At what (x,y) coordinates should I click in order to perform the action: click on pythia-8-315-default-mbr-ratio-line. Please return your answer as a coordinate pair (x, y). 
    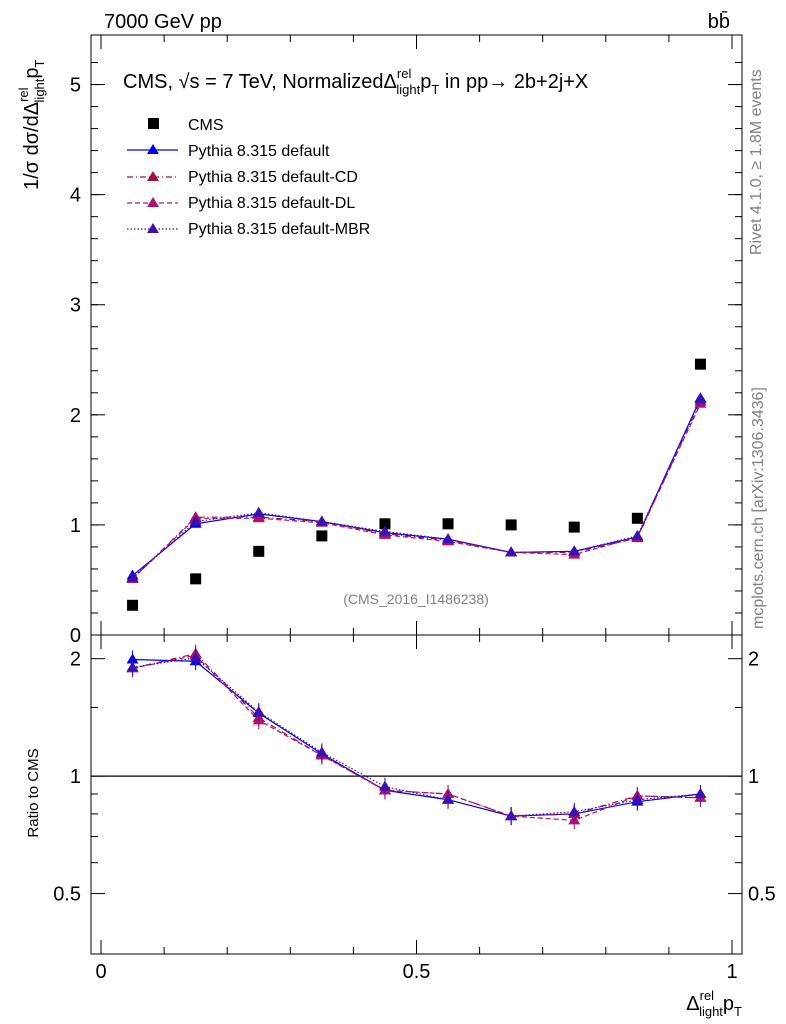
    Looking at the image, I should click on (416, 737).